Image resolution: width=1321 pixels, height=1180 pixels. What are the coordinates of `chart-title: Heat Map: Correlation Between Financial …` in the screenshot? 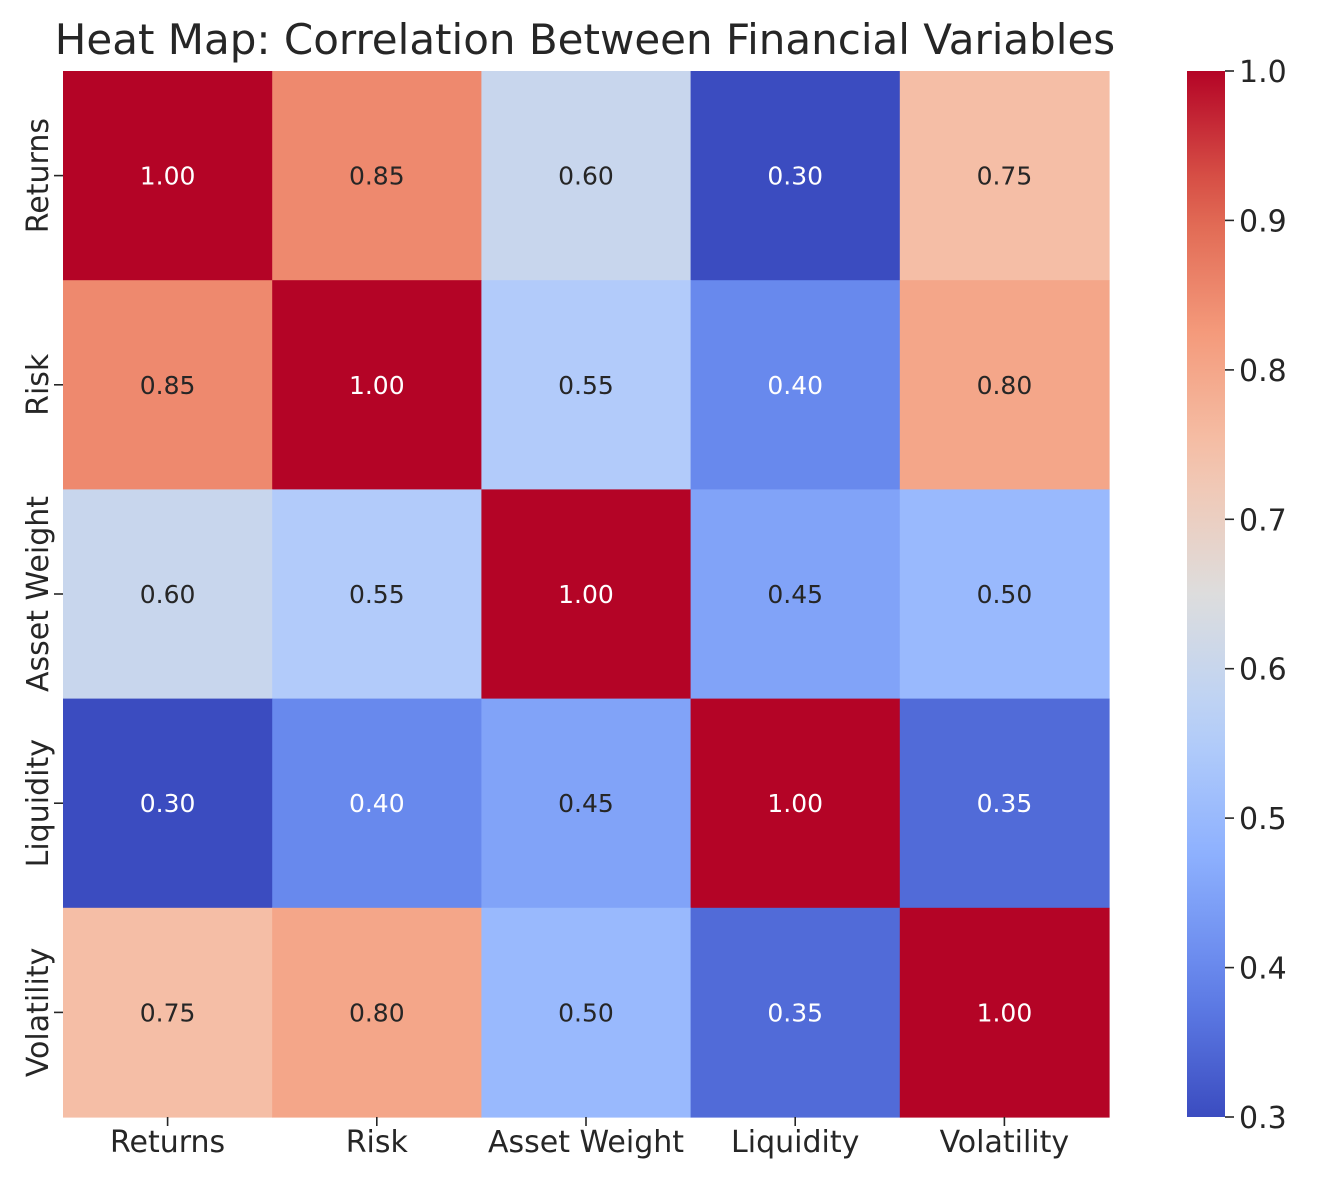 It's located at (585, 39).